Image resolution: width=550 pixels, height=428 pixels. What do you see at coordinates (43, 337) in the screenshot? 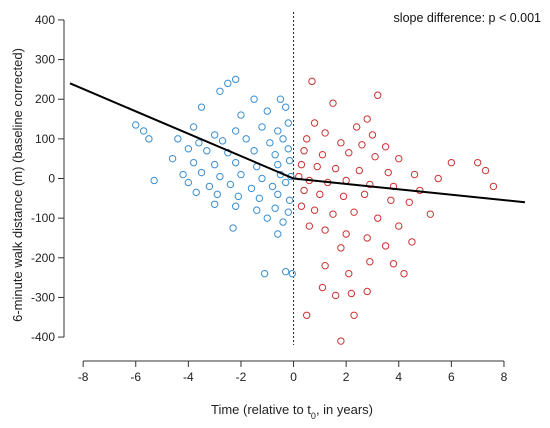
I see `y-tick-label: -400` at bounding box center [43, 337].